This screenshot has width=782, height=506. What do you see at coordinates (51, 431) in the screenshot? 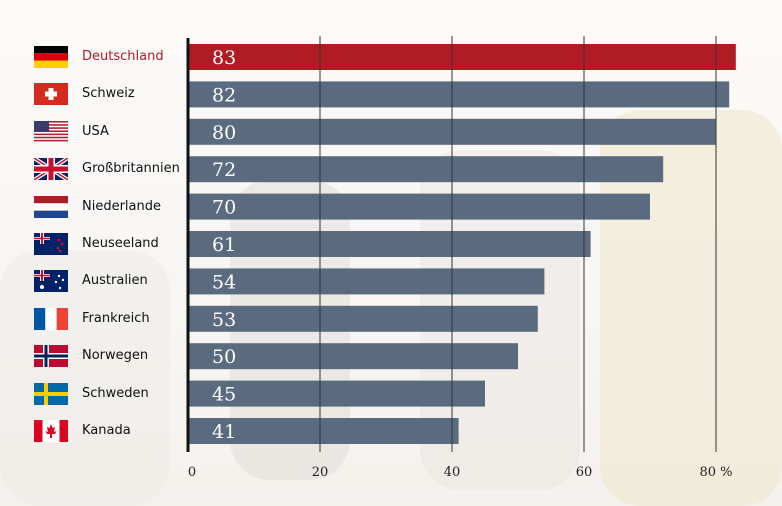
I see `flag-canada-icon` at bounding box center [51, 431].